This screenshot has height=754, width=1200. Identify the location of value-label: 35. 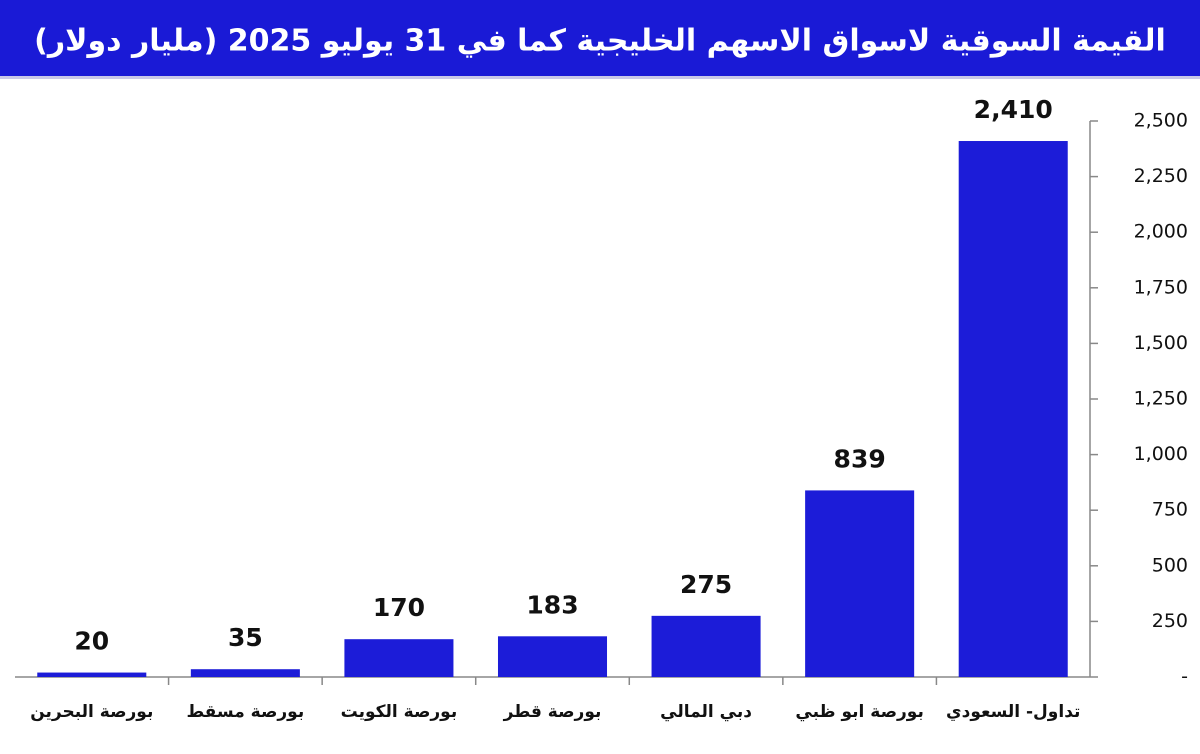
(245, 637).